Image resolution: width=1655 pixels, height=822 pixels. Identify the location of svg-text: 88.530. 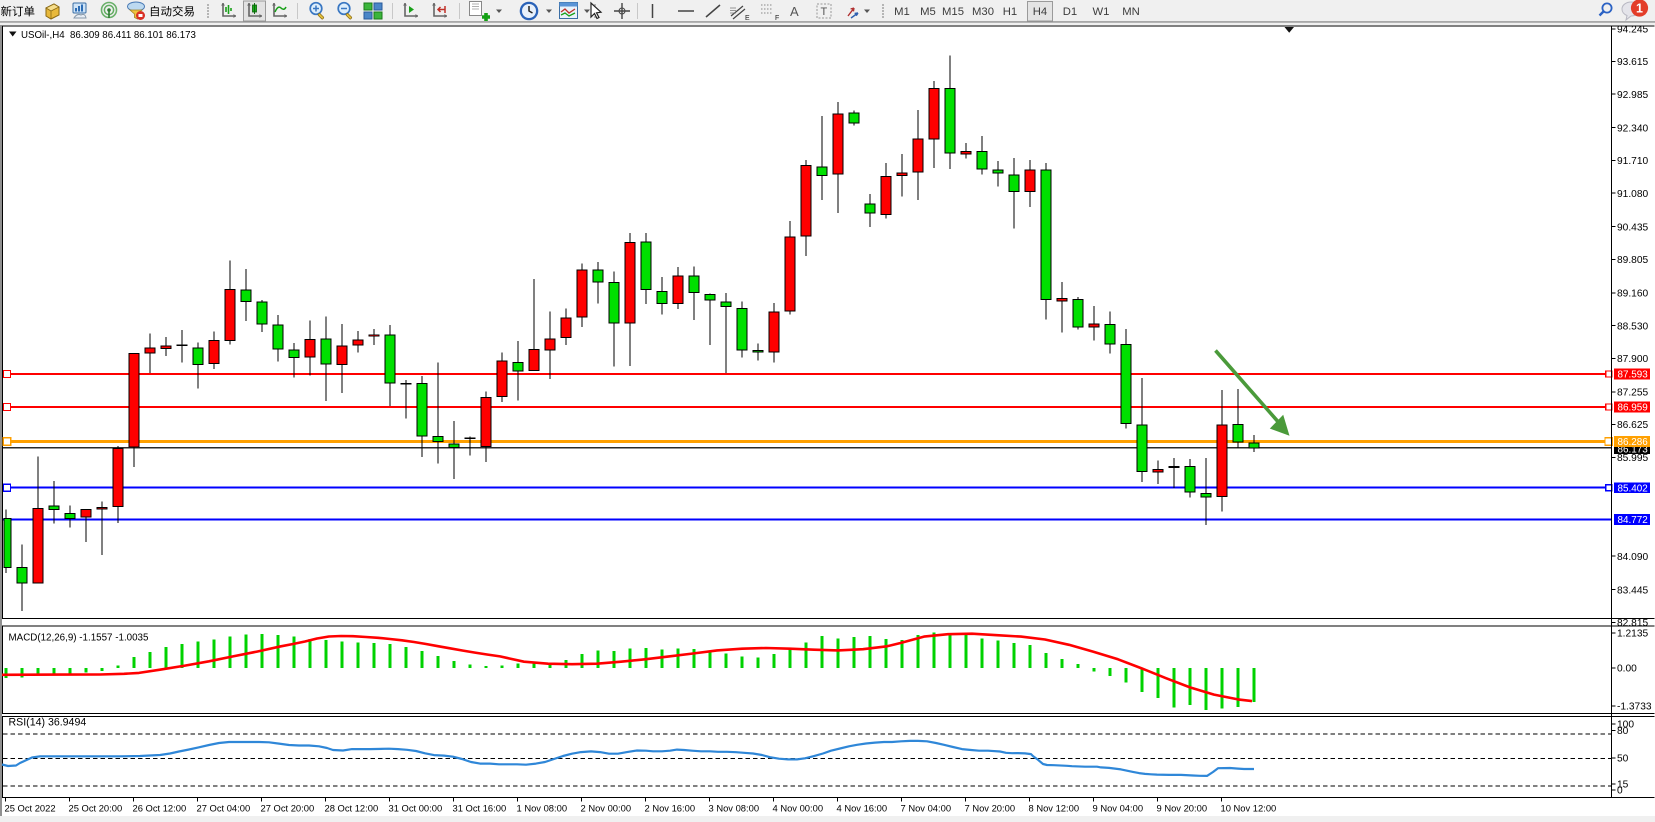
(1632, 326).